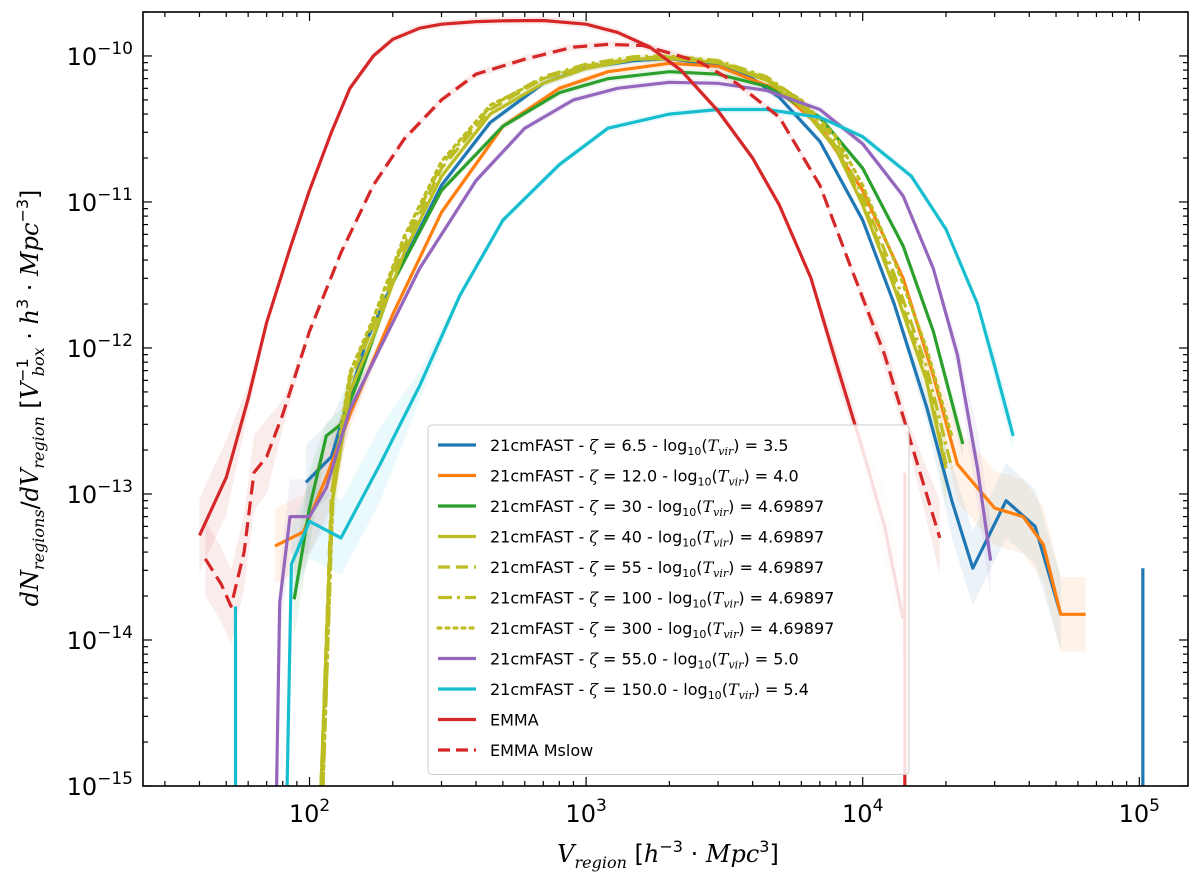 This screenshot has width=1200, height=877. Describe the element at coordinates (644, 478) in the screenshot. I see `legend-label-1: 21cmFAST - ζ = 12.0 - log10(Tvir) = 4.0` at that location.